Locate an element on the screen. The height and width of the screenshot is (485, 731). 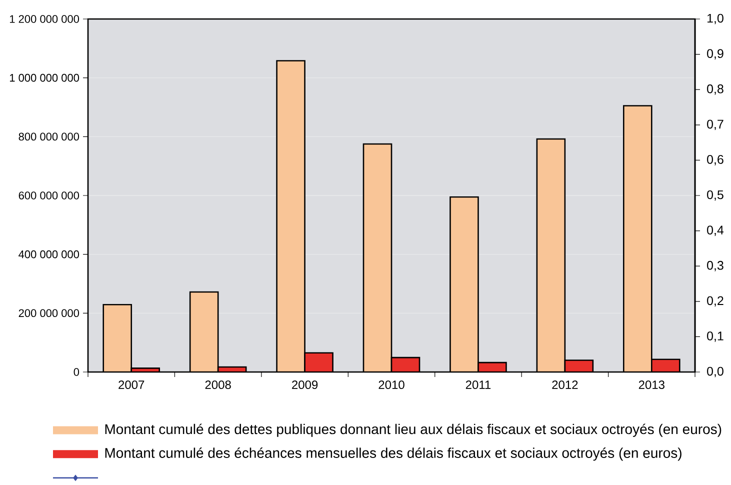
x-tick-label: 2011 is located at coordinates (478, 385).